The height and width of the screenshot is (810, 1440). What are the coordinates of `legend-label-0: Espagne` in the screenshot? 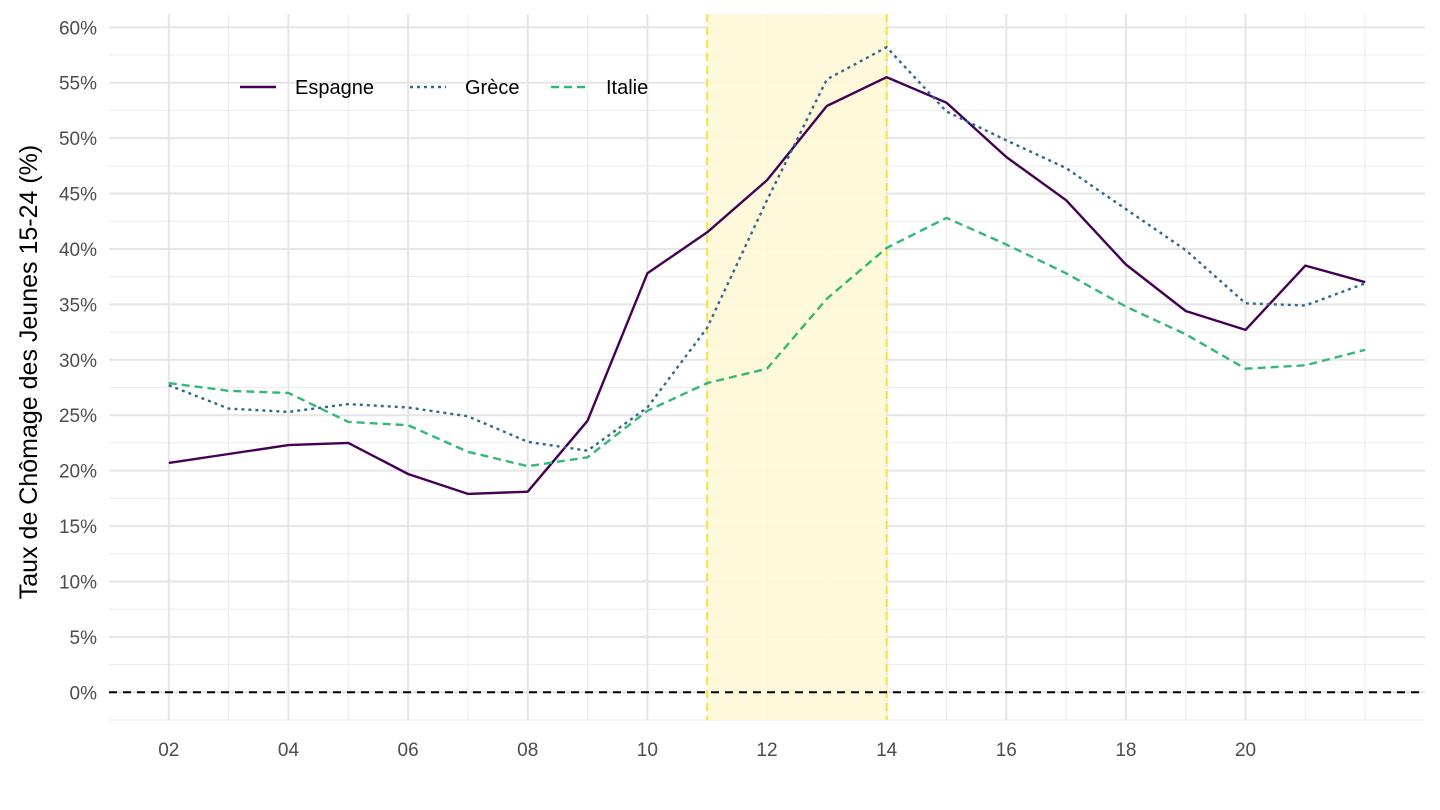 It's located at (334, 88).